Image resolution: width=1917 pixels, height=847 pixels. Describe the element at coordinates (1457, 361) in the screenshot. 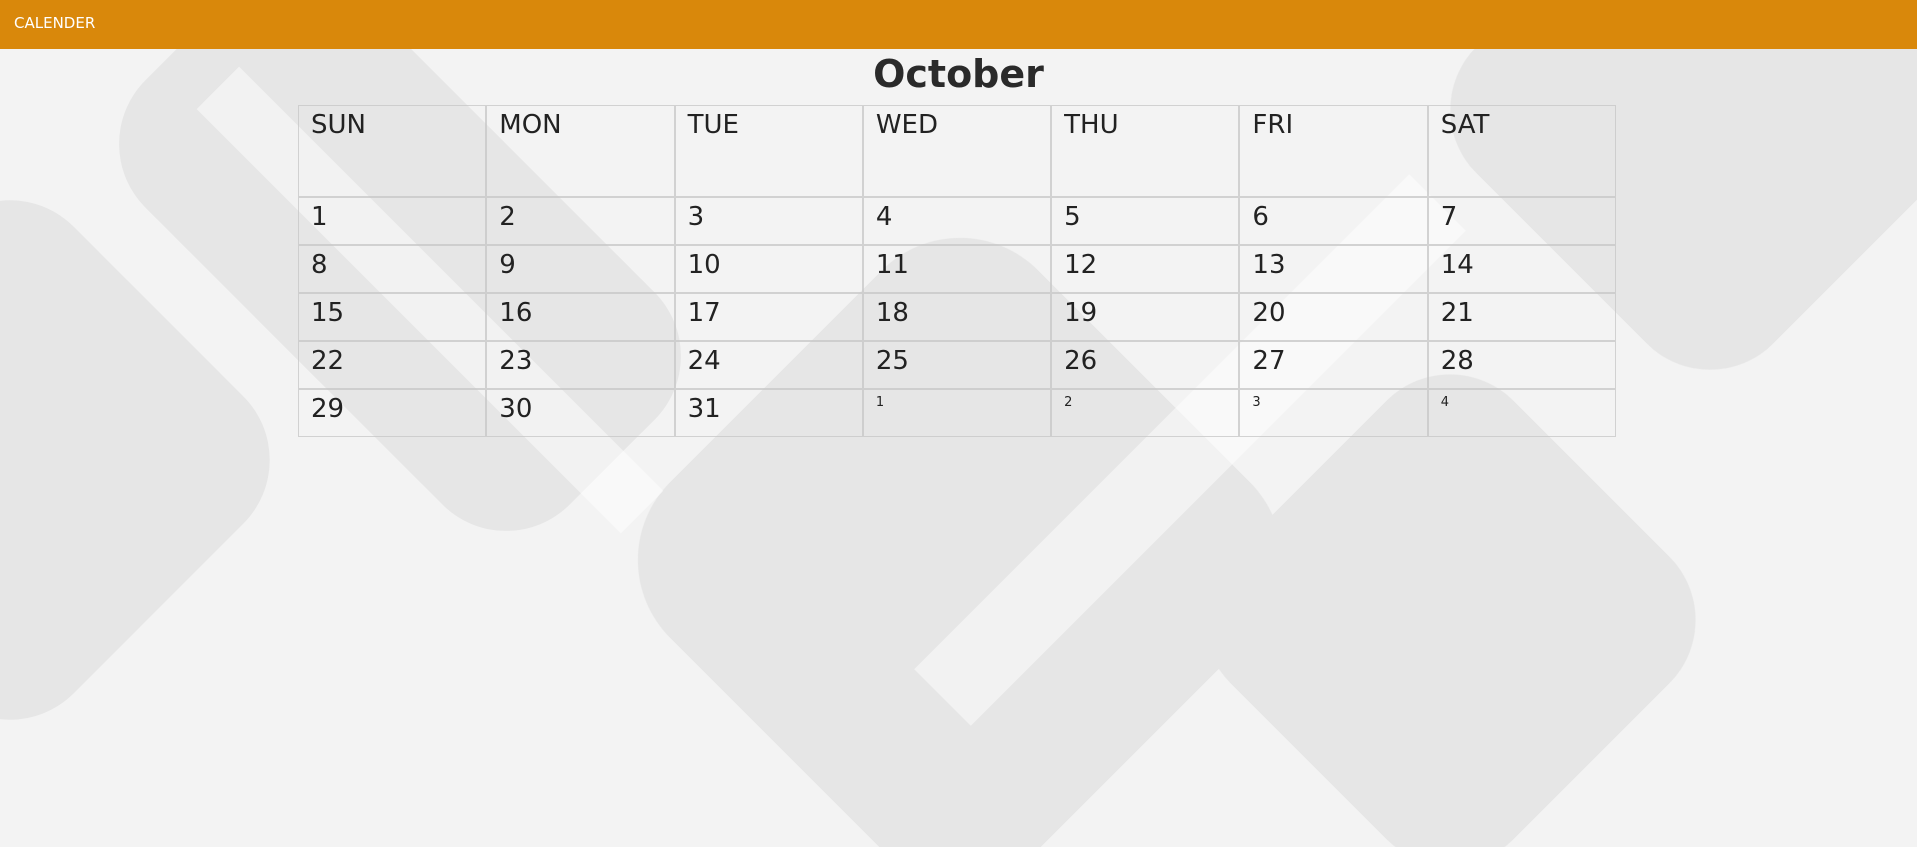

I see `day-number: 28` at that location.